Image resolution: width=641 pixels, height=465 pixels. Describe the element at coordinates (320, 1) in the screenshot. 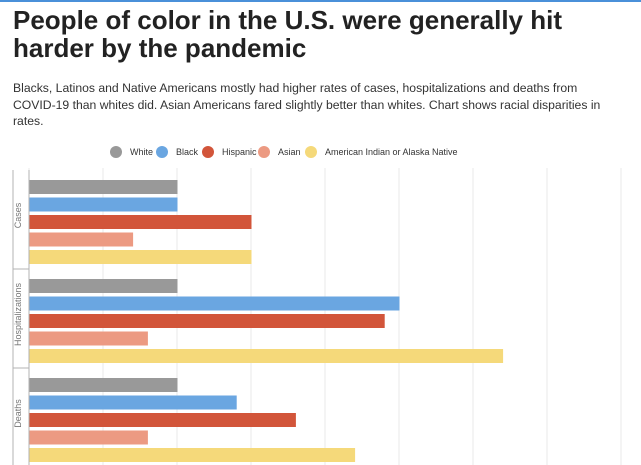

I see `top-accent-line` at that location.